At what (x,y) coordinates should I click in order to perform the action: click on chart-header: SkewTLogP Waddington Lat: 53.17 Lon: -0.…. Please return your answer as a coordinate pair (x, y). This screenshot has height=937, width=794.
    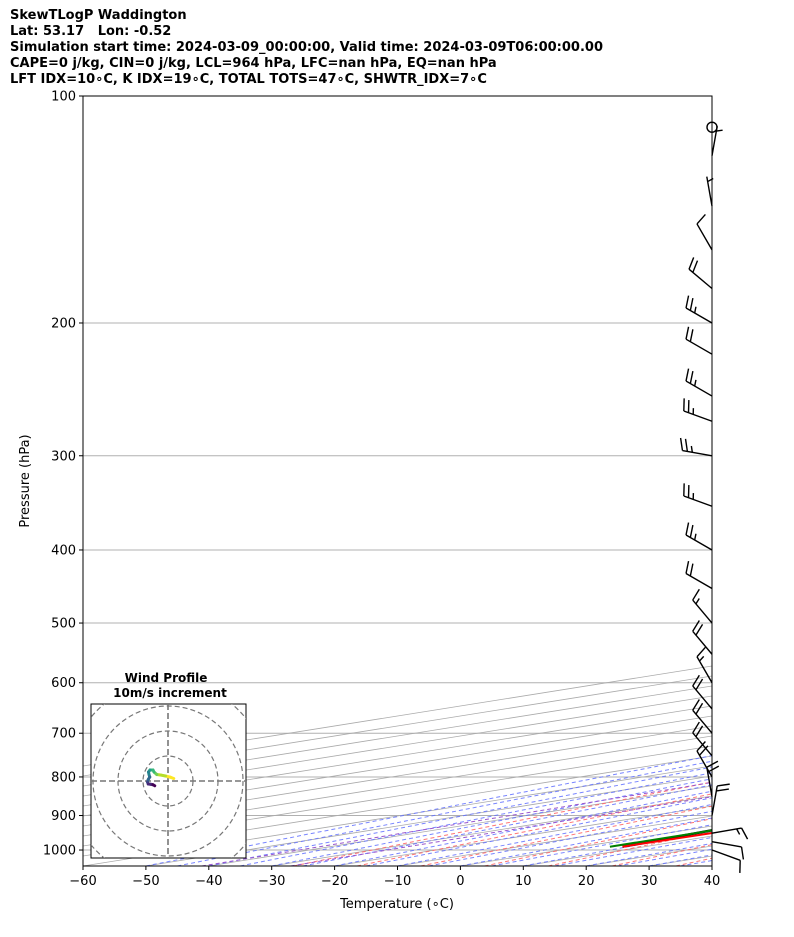
    Looking at the image, I should click on (306, 48).